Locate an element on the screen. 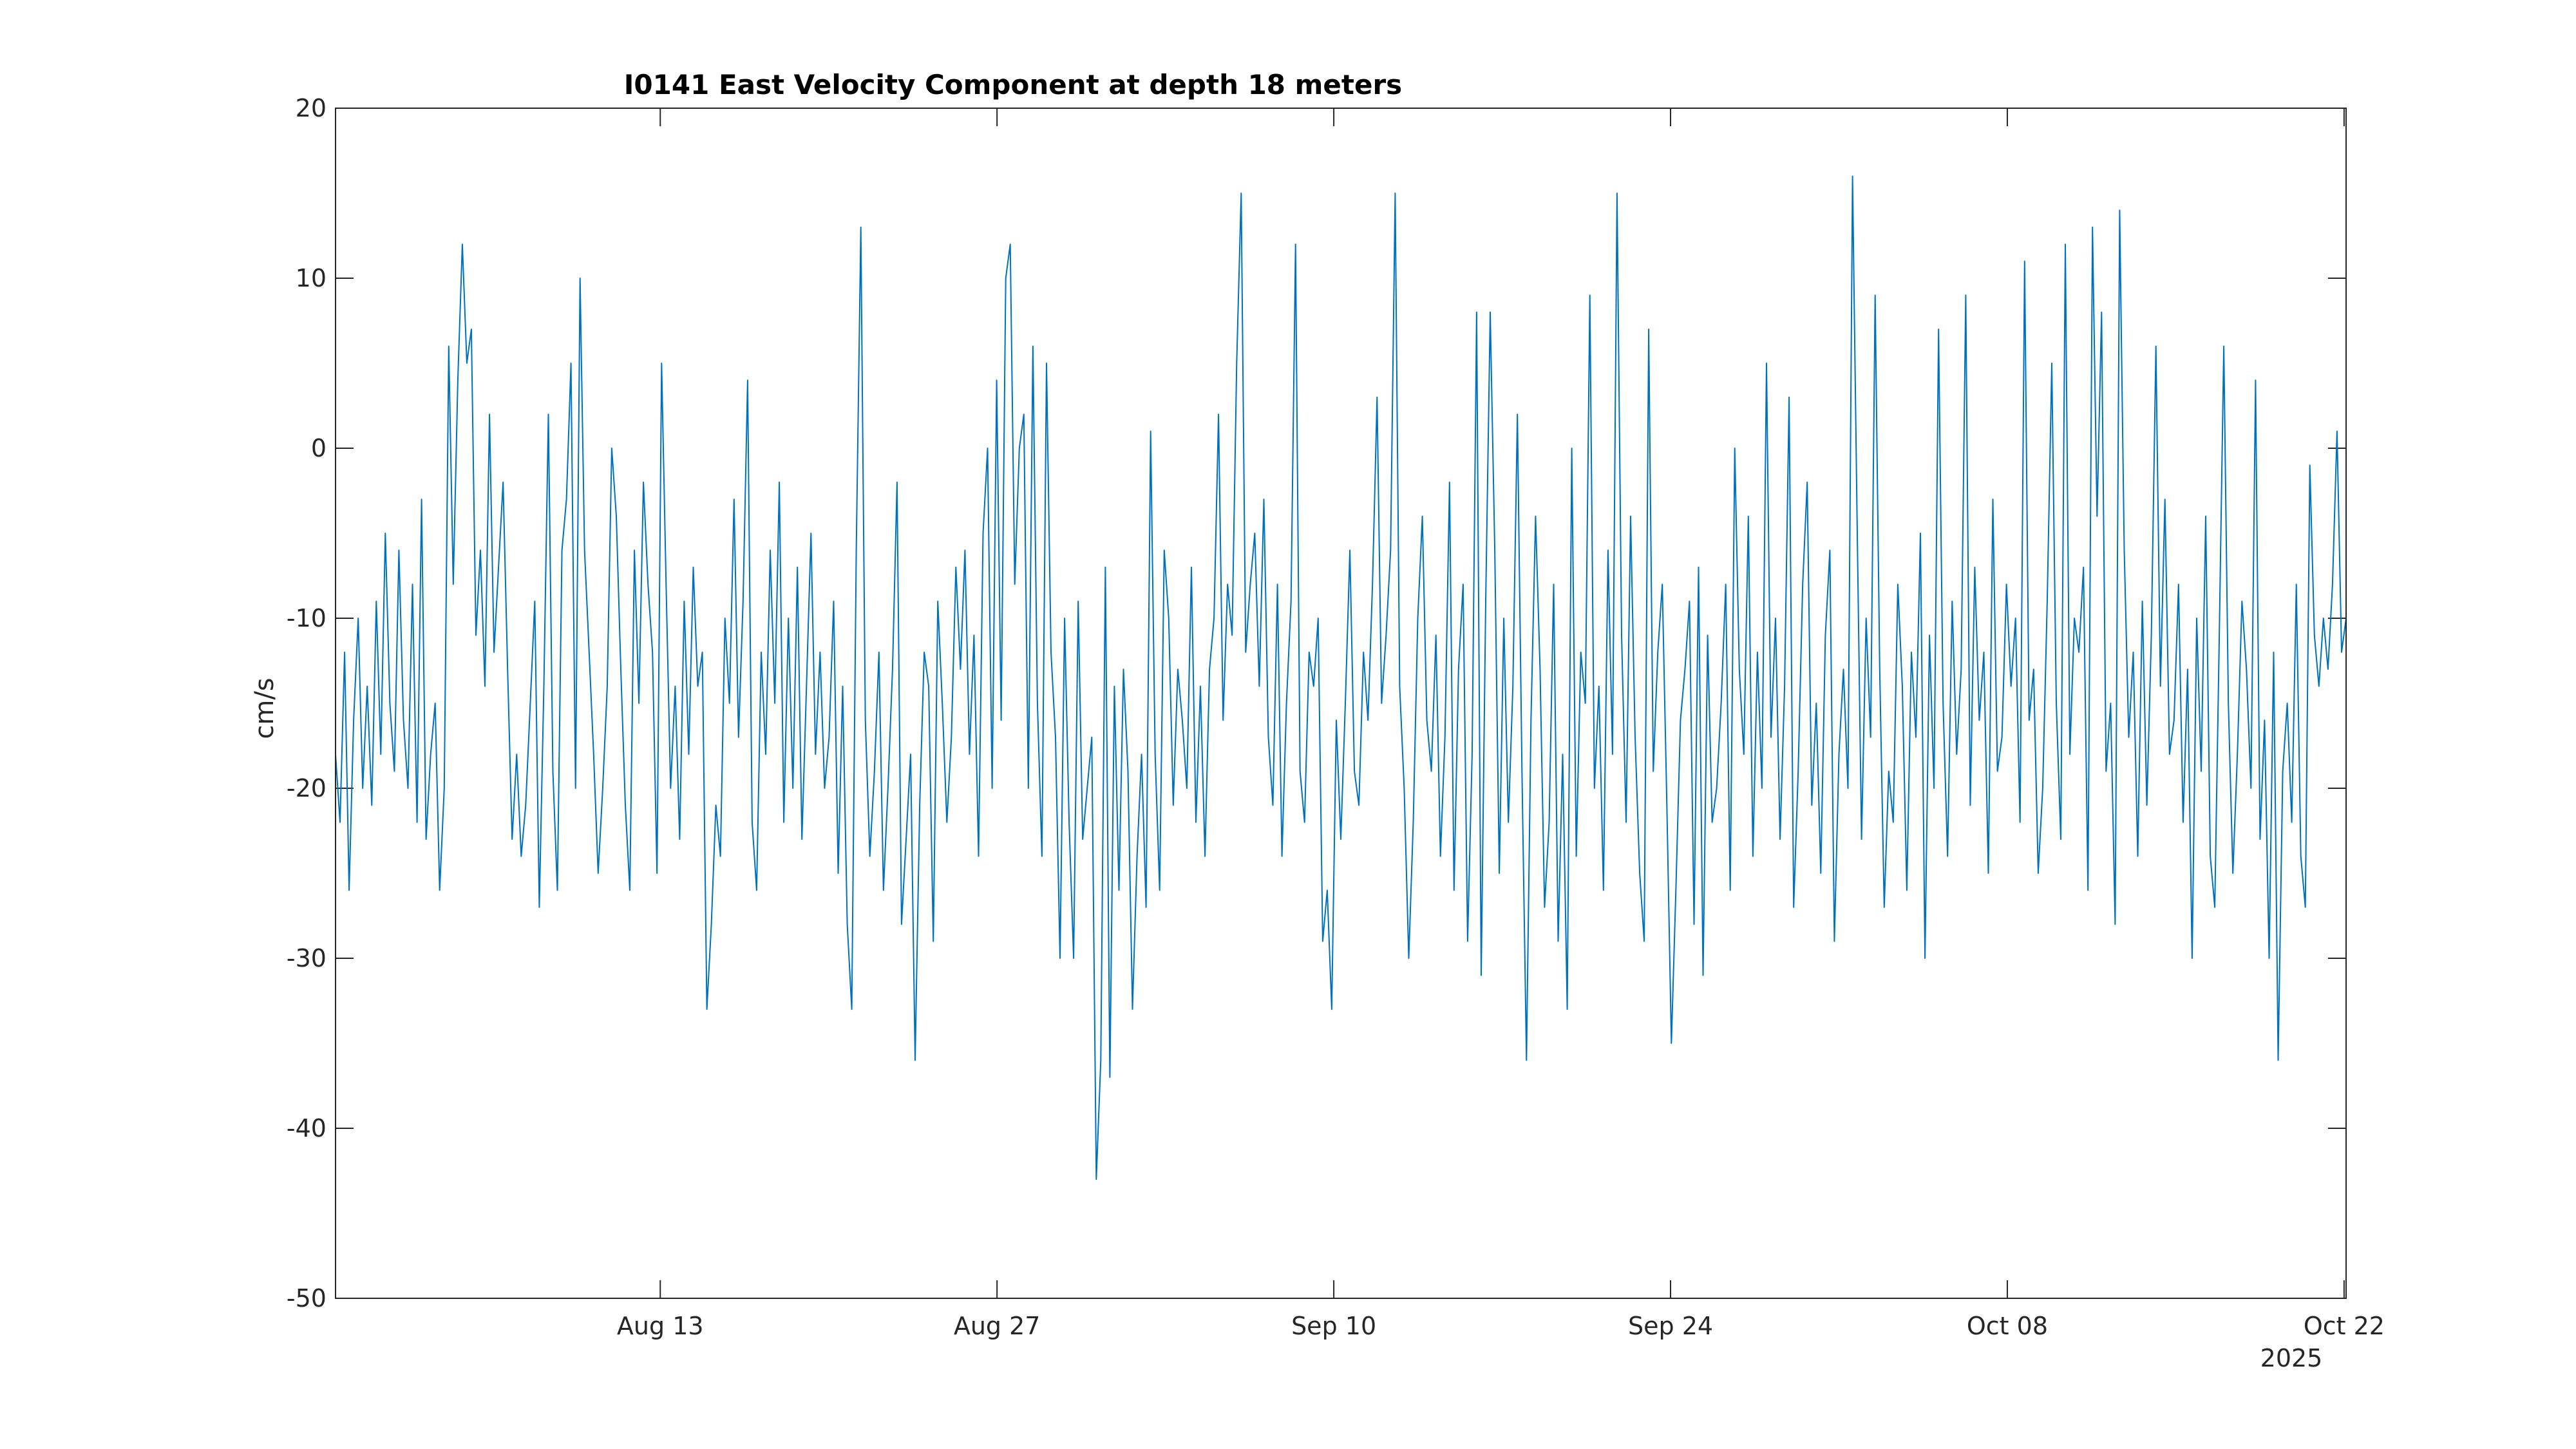 This screenshot has width=2576, height=1449. x-tick-label: Aug 13 is located at coordinates (660, 1326).